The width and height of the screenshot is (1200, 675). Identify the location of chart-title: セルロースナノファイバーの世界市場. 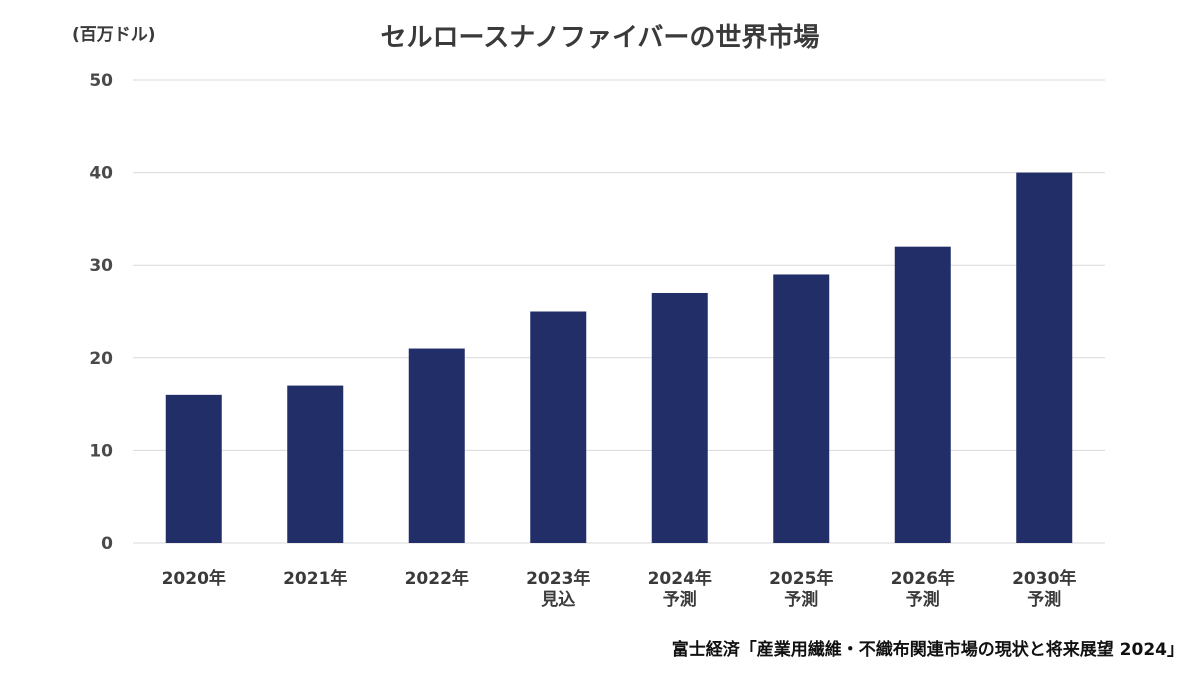
(600, 37).